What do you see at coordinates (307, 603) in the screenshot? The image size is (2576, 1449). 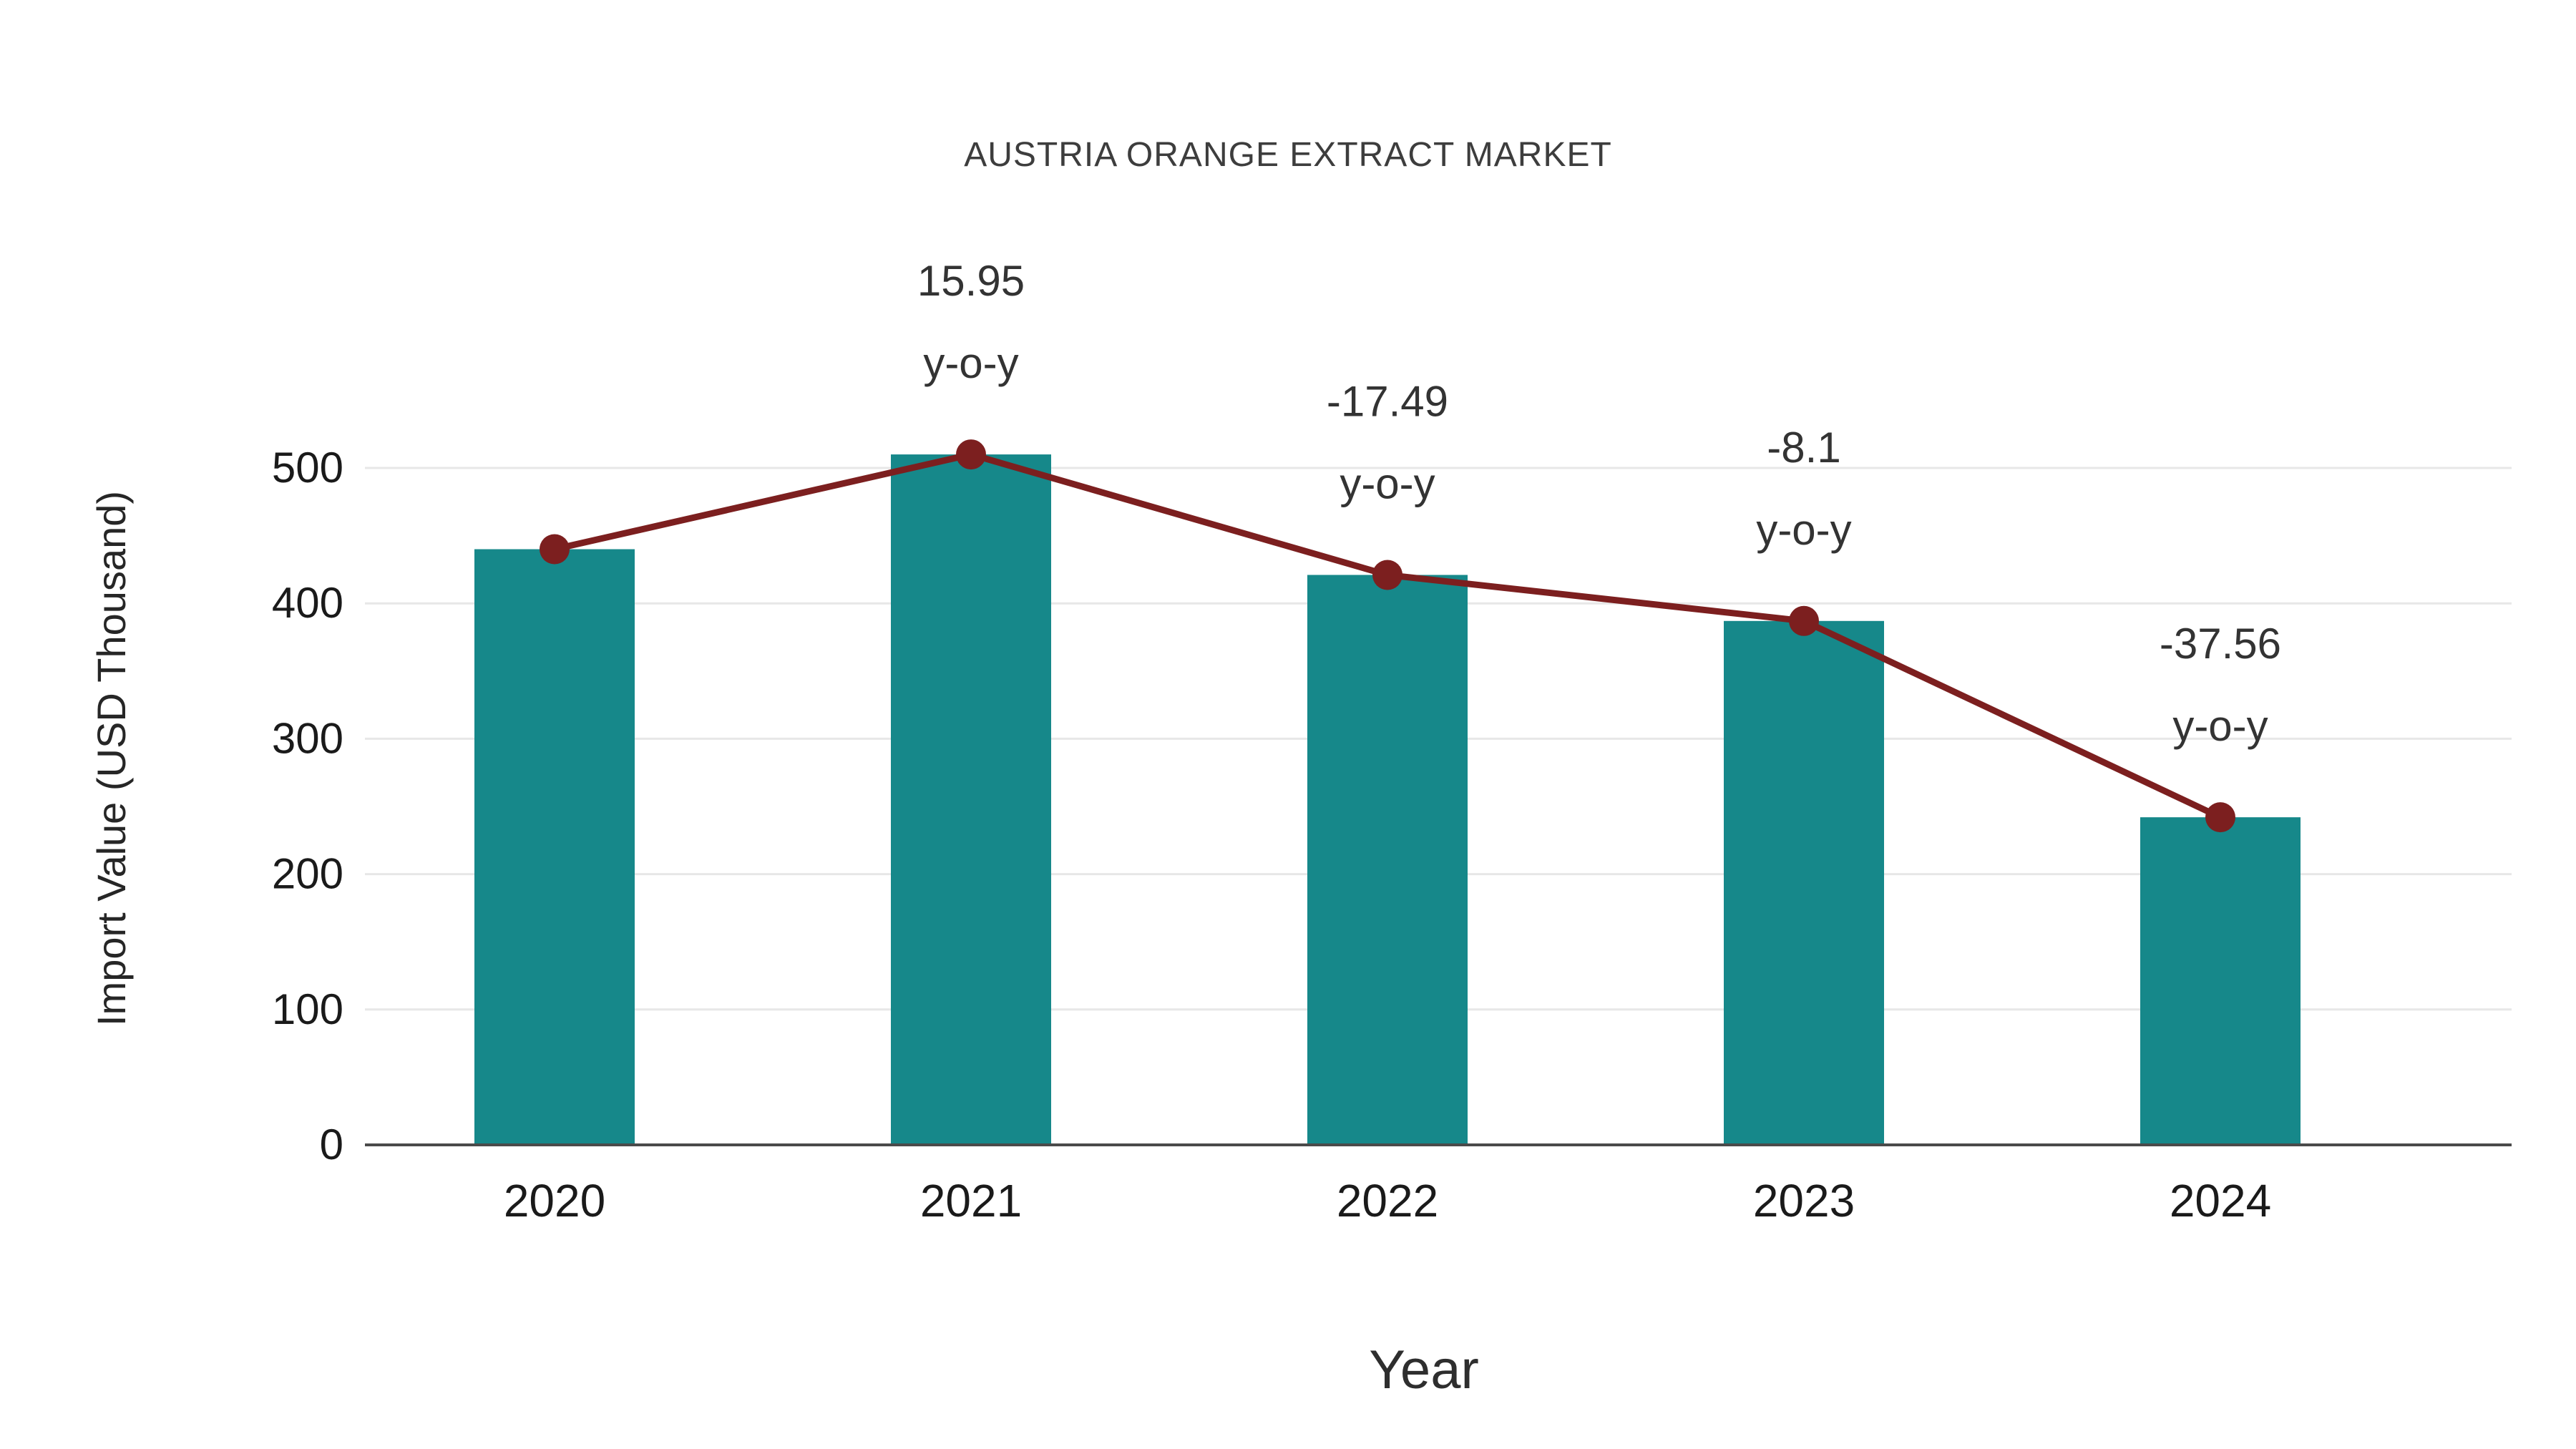 I see `ytick-label-400: 400` at bounding box center [307, 603].